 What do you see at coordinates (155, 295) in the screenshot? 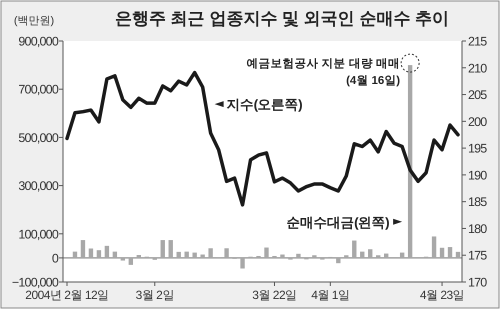
I see `x-tick-label: 3월 2일` at bounding box center [155, 295].